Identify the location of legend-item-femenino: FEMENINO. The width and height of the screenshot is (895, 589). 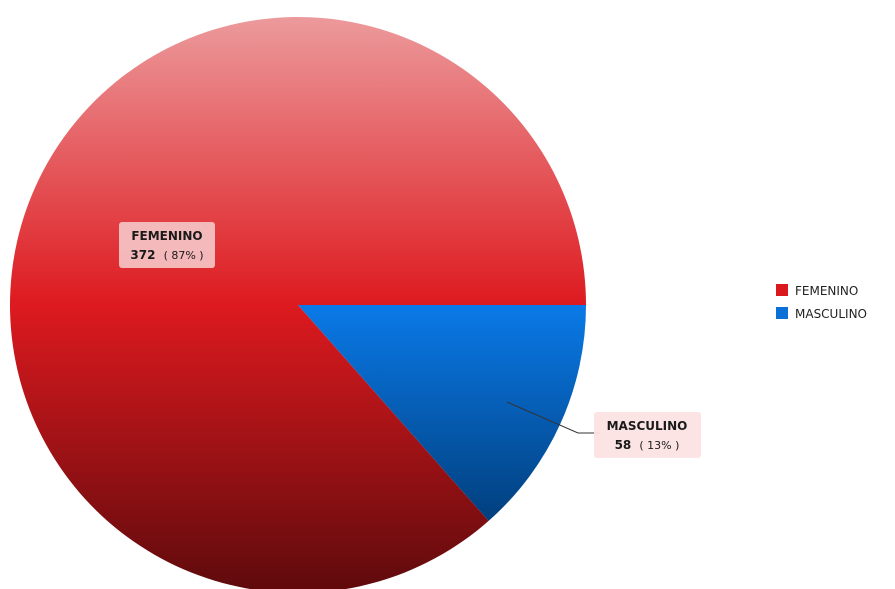
(817, 291).